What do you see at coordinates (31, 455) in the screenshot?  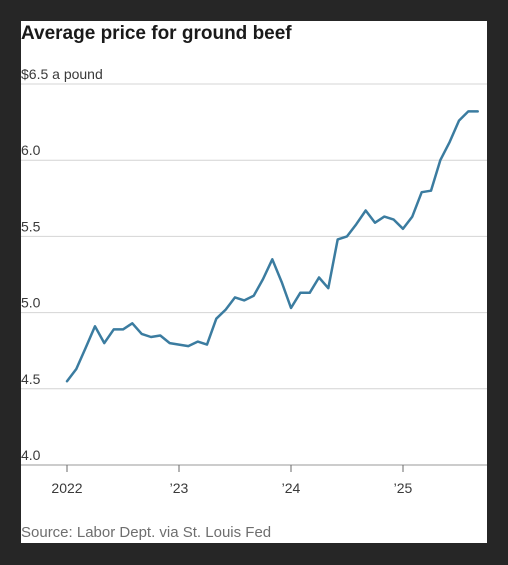 I see `y-tick-label: 4.0` at bounding box center [31, 455].